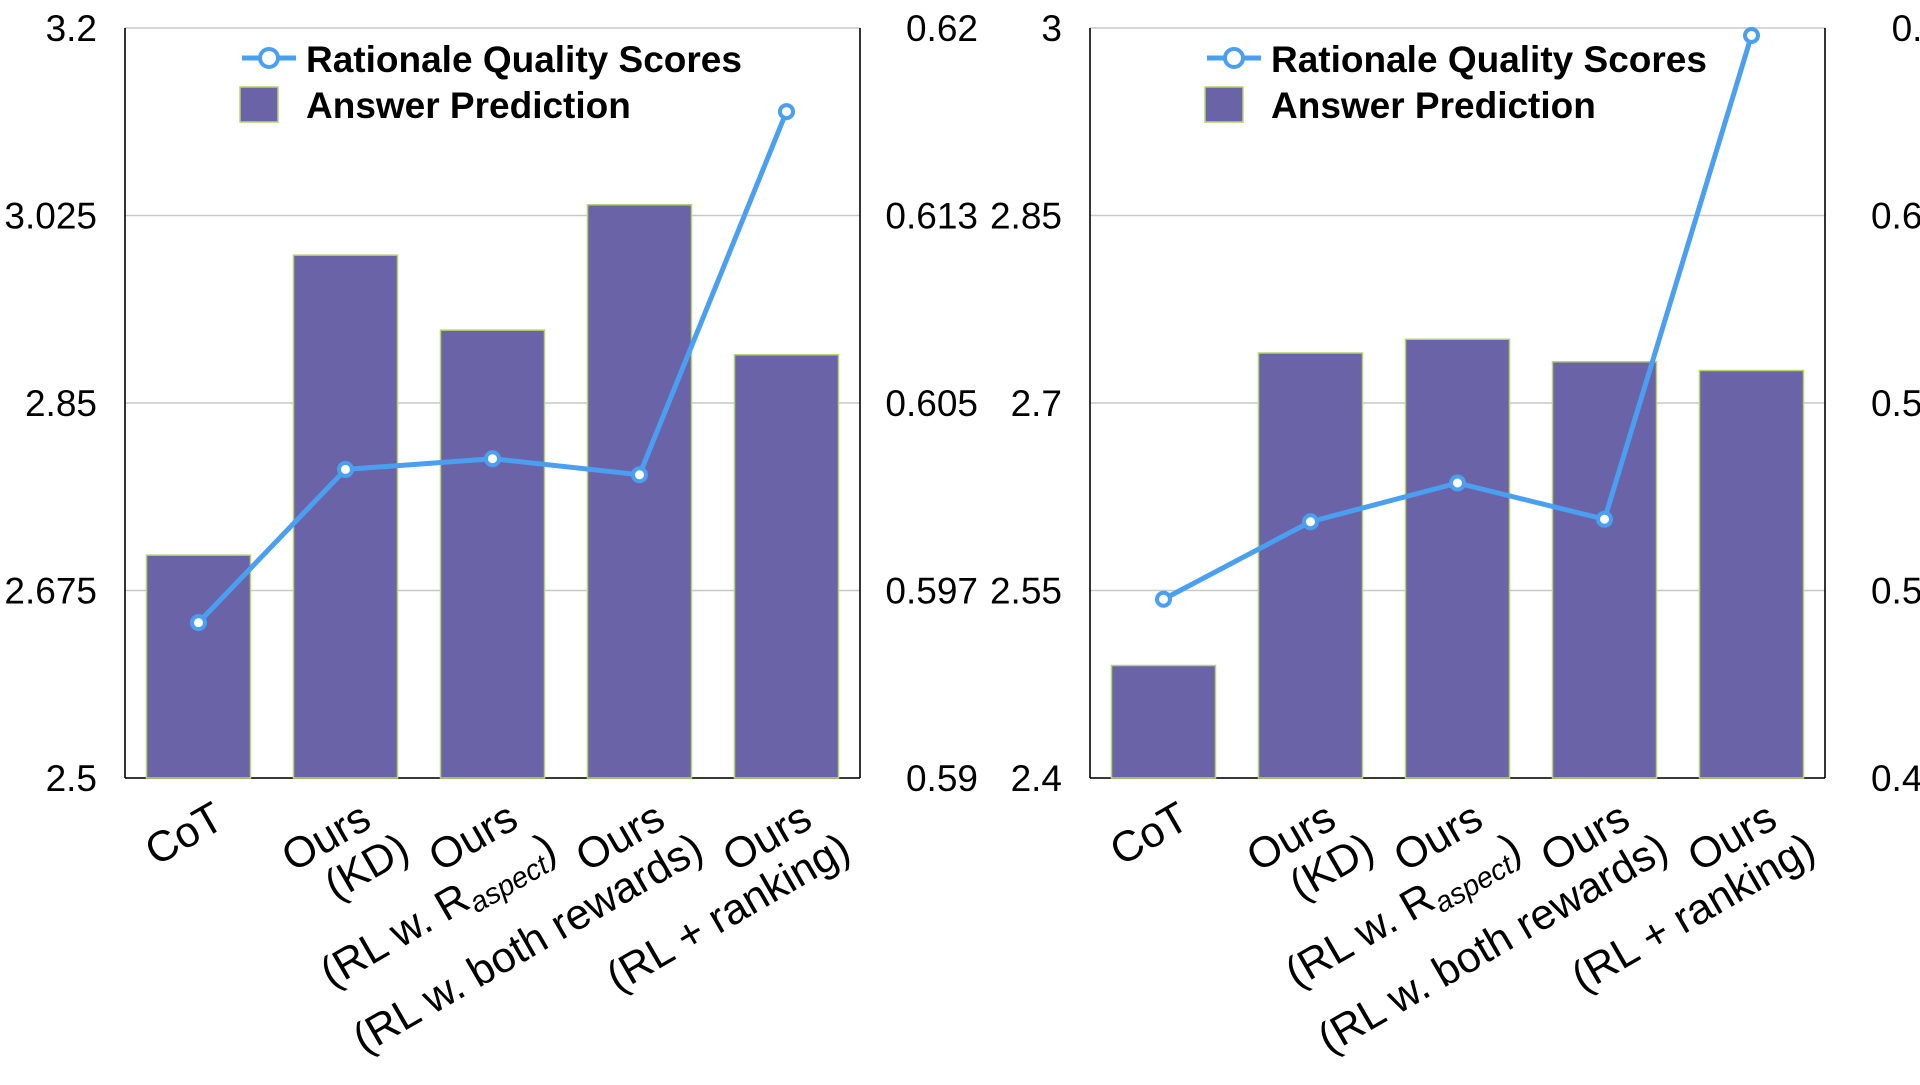 The height and width of the screenshot is (1085, 1920). I want to click on left-tick-label: 2.4, so click(1036, 778).